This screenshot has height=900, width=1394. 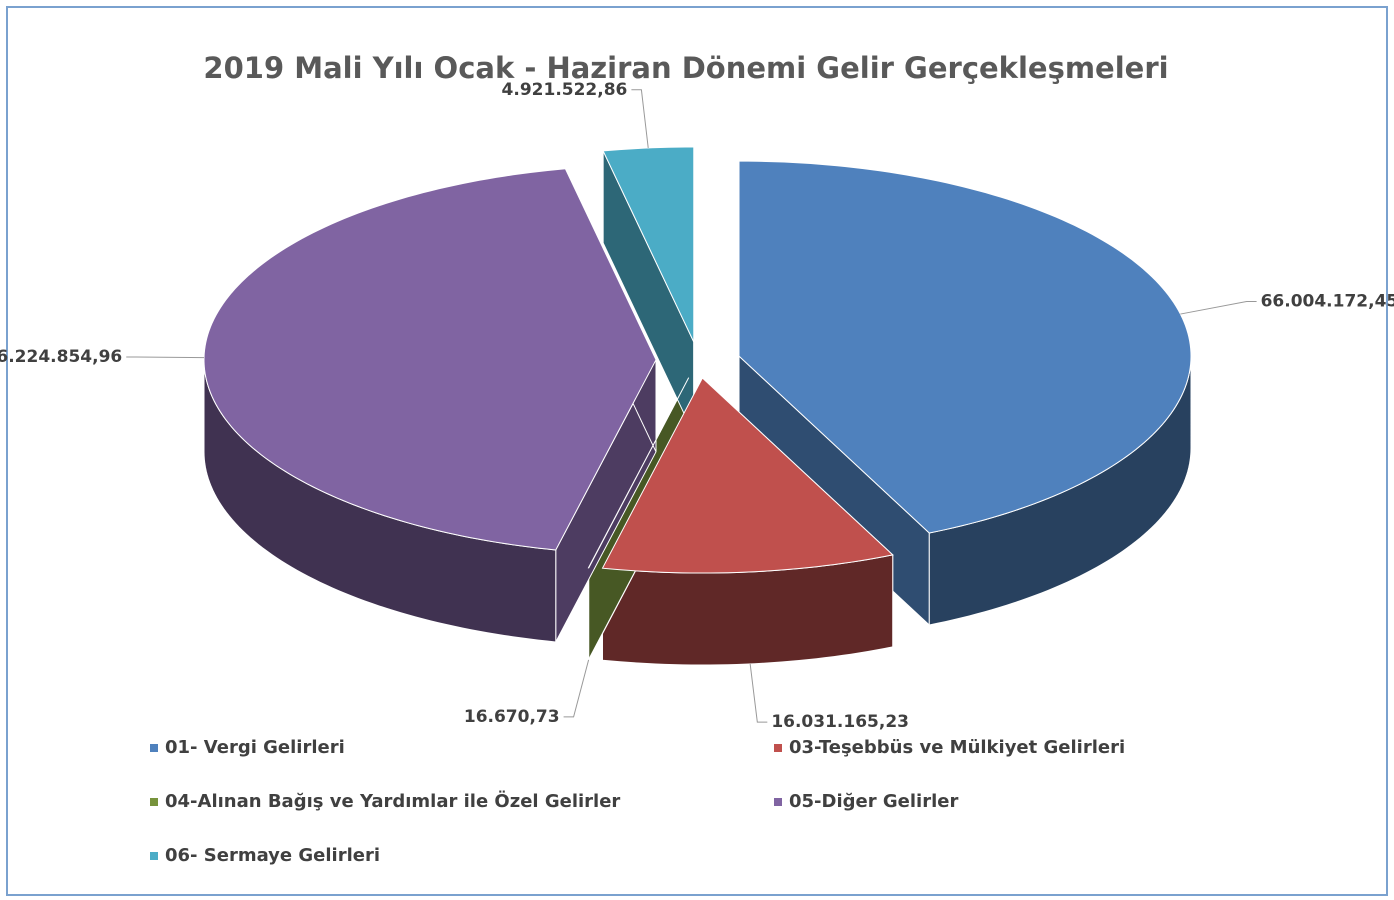 What do you see at coordinates (512, 717) in the screenshot?
I see `data-label: 16.670,73` at bounding box center [512, 717].